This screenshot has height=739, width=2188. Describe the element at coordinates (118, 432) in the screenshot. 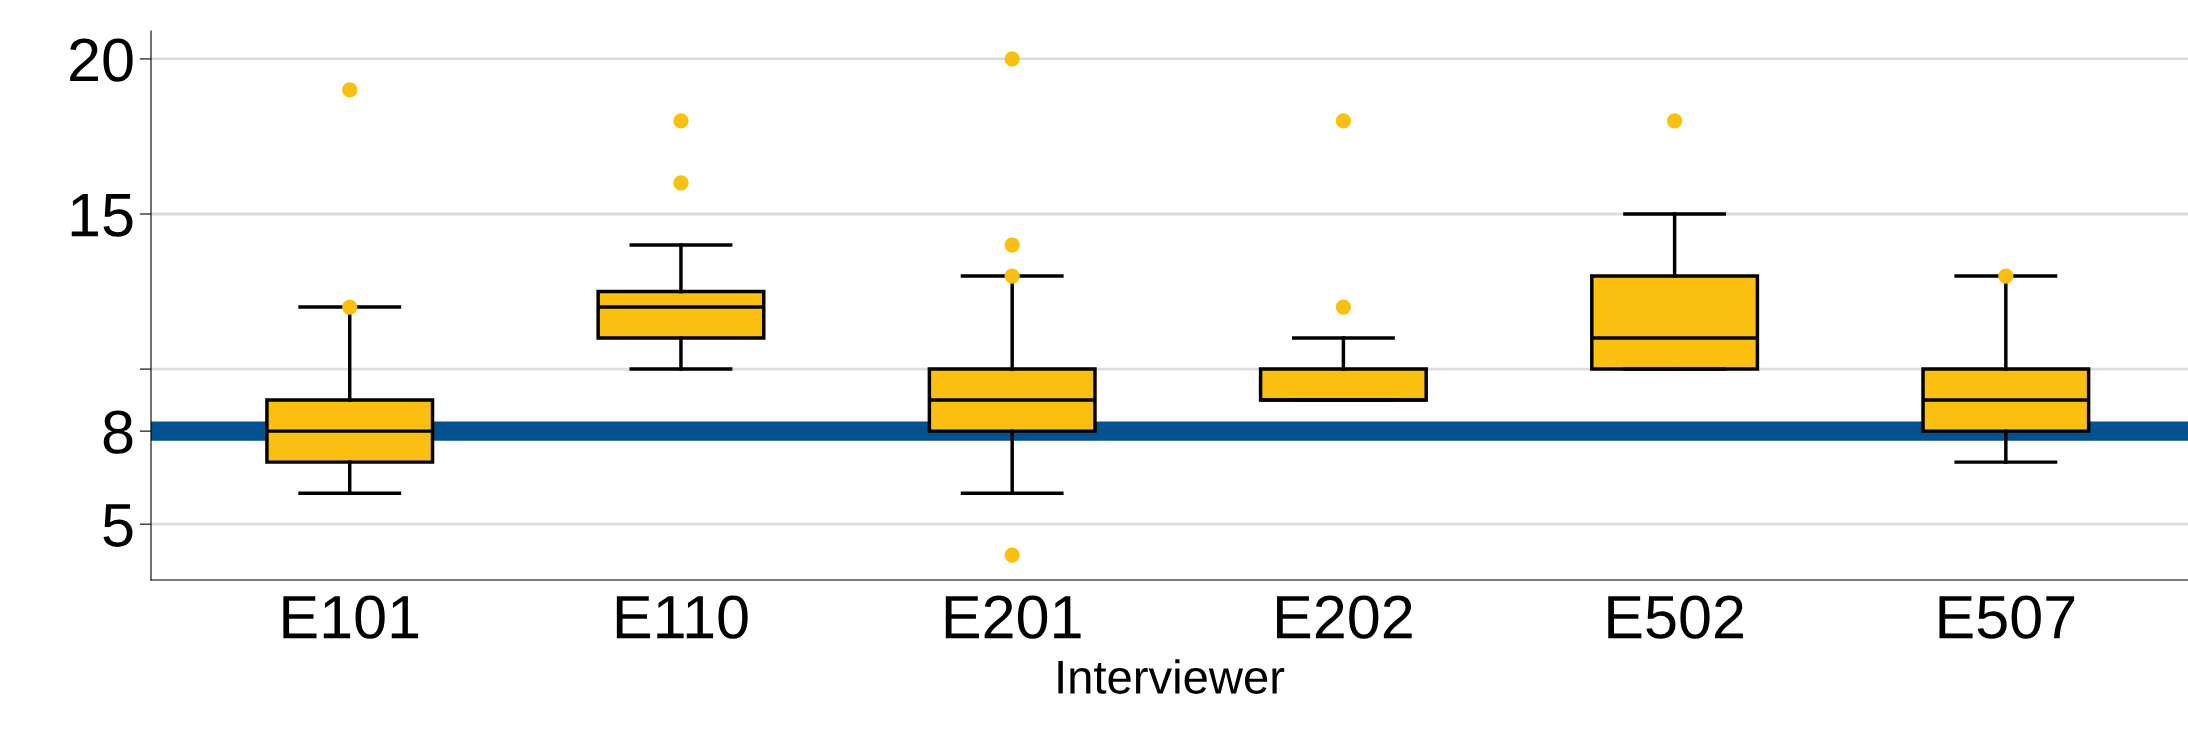

I see `y-tick-label: 8` at that location.